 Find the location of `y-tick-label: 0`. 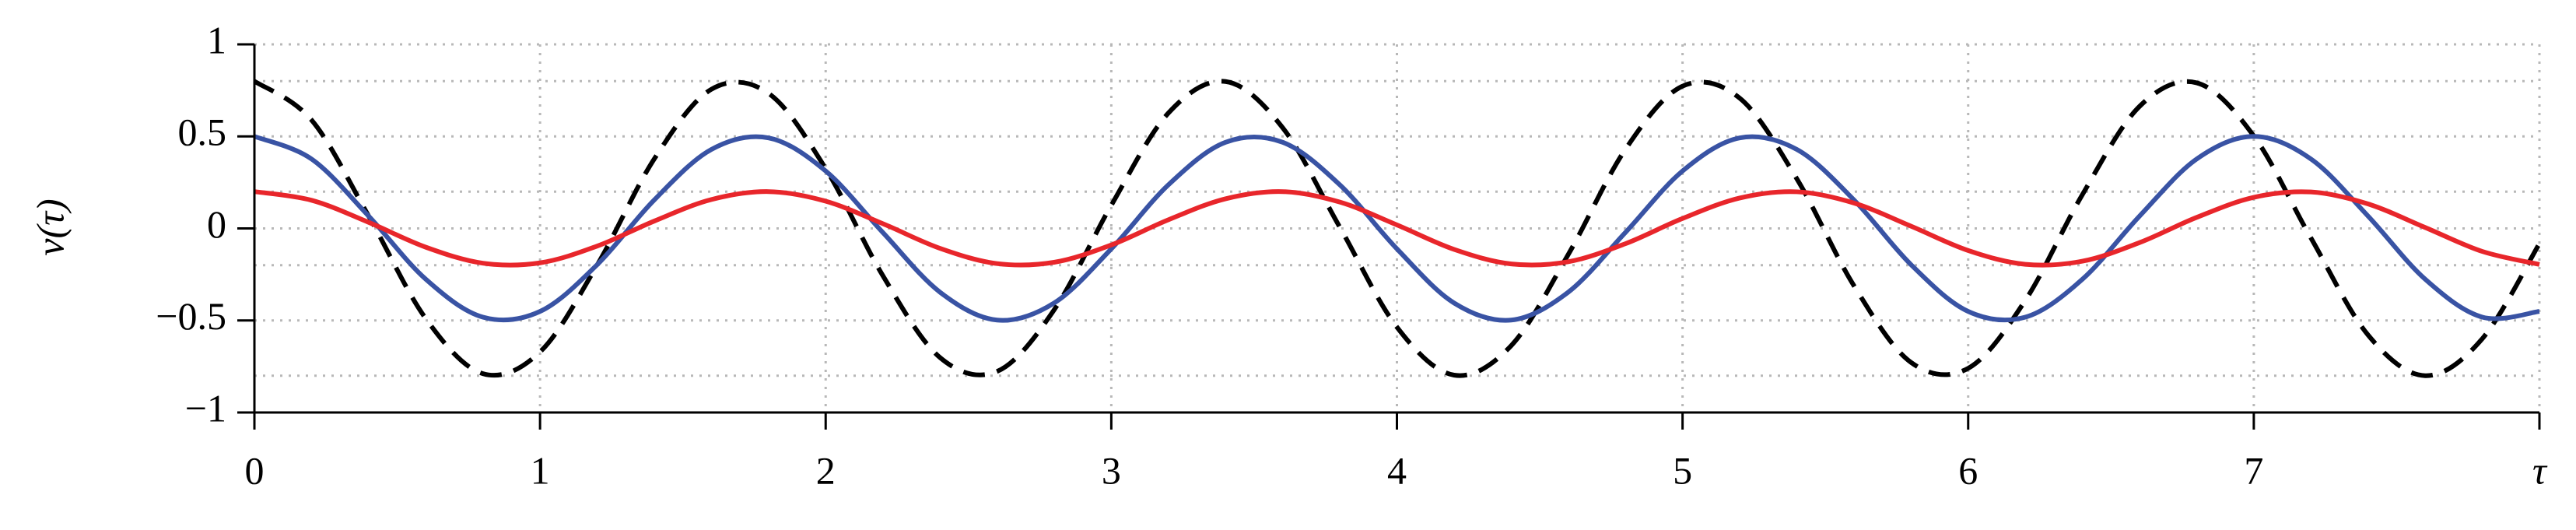

y-tick-label: 0 is located at coordinates (216, 224).